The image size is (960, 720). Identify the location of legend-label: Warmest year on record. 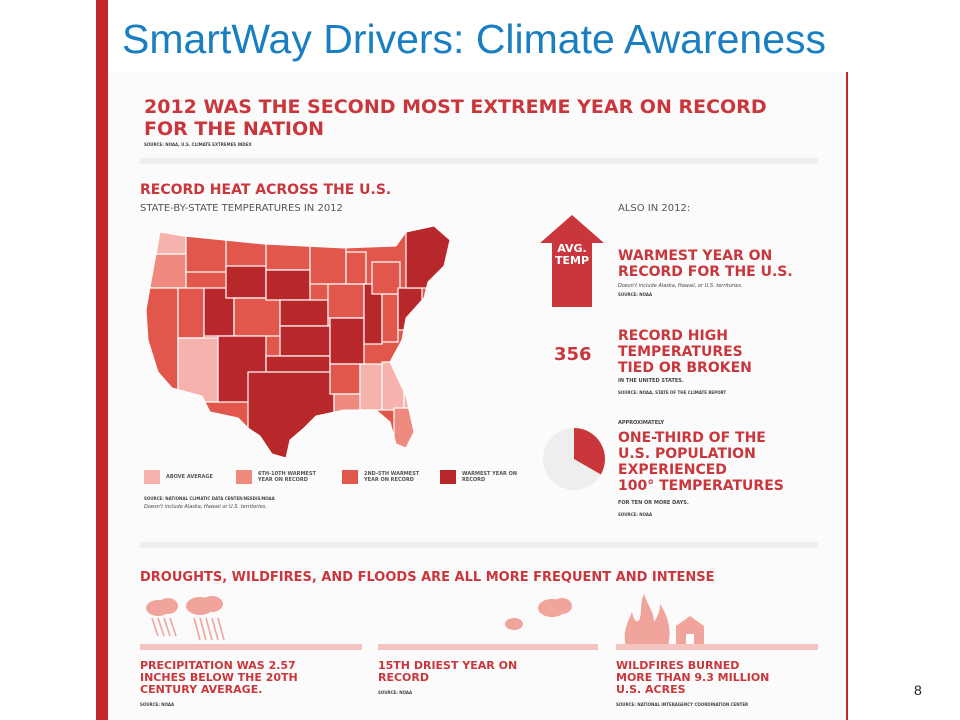
(490, 477).